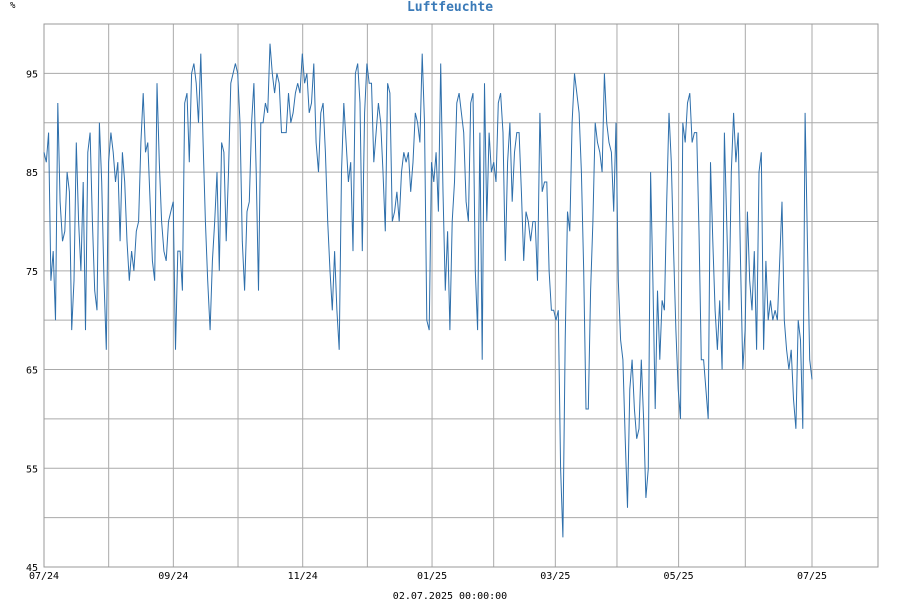 The width and height of the screenshot is (900, 600). Describe the element at coordinates (679, 576) in the screenshot. I see `x-tick-label: 05/25` at that location.